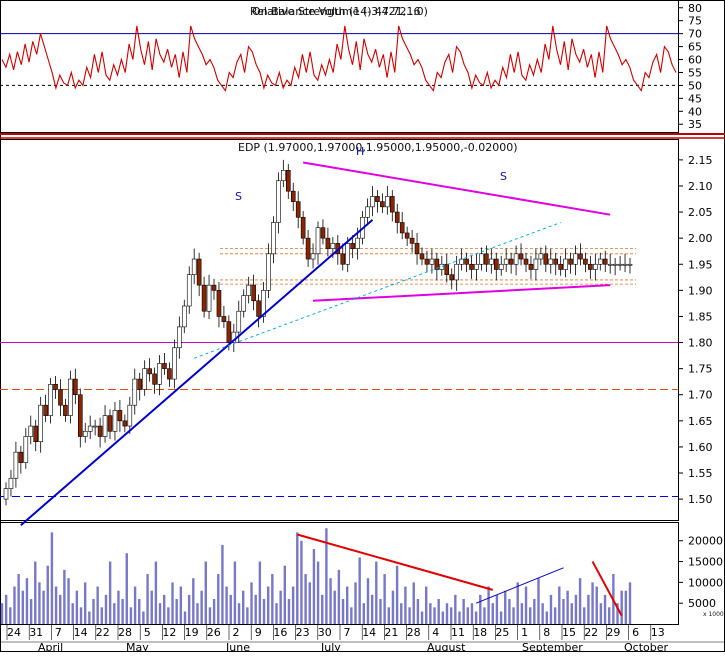 This screenshot has height=656, width=725. Describe the element at coordinates (695, 111) in the screenshot. I see `rsi-y-tick-label: 40` at that location.